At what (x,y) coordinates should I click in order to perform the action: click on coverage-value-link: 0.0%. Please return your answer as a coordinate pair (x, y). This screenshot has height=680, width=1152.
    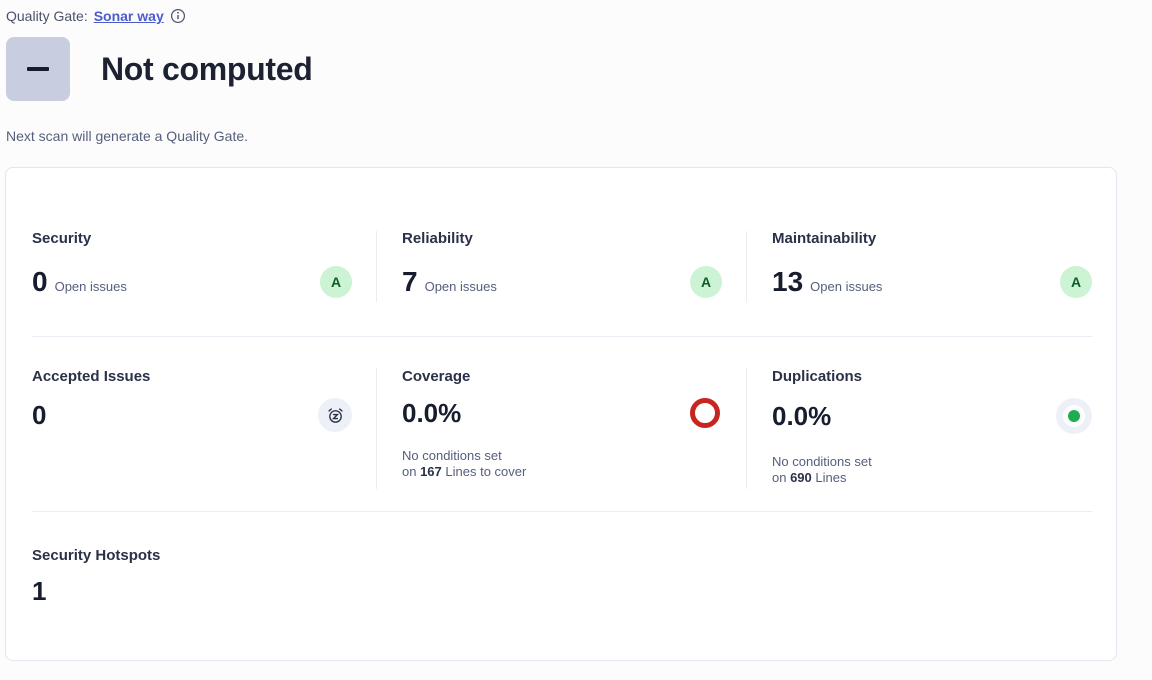
    Looking at the image, I should click on (431, 413).